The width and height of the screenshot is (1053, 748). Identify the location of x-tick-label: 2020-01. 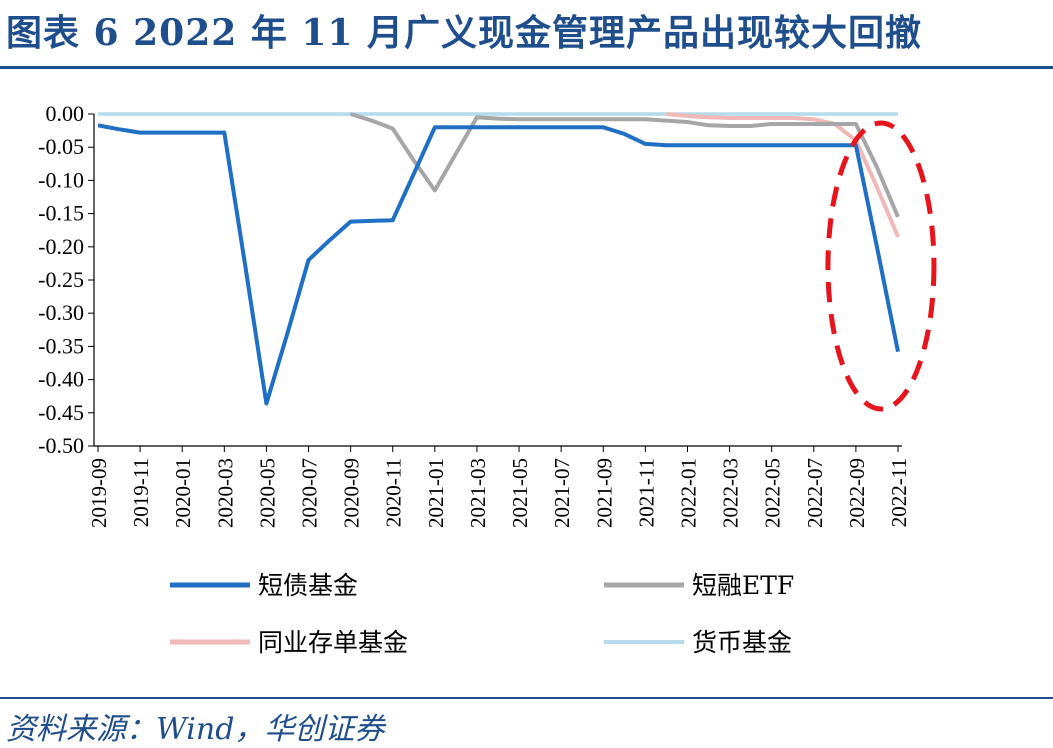
(183, 493).